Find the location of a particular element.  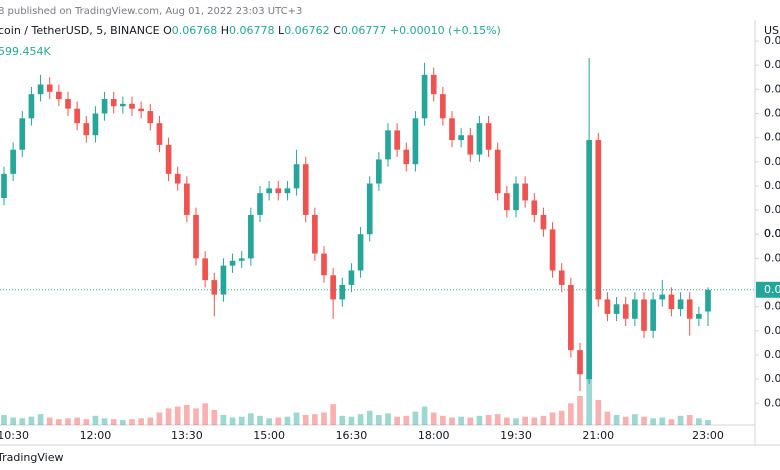

ohlc-value: 0.06762 is located at coordinates (307, 30).